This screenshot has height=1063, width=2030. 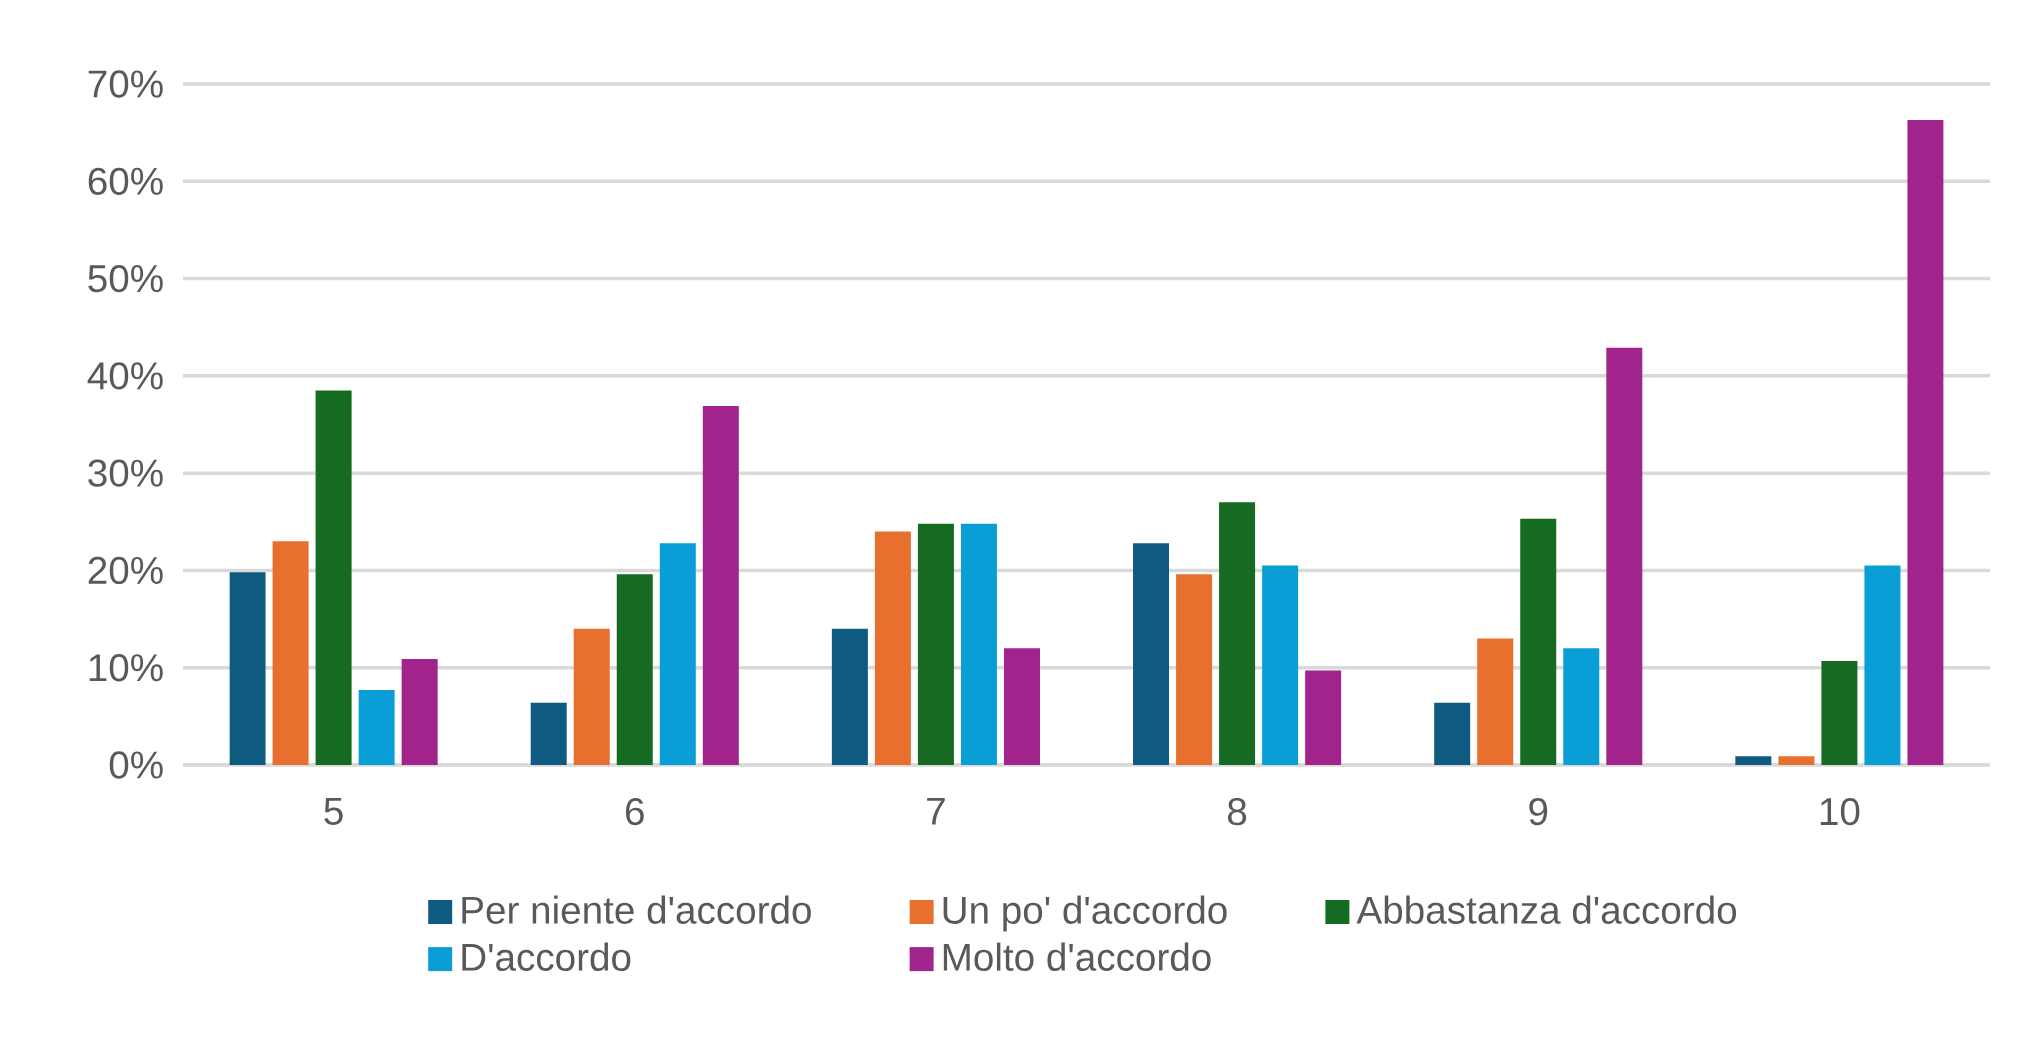 What do you see at coordinates (1077, 956) in the screenshot?
I see `legend-label: Molto d'accordo` at bounding box center [1077, 956].